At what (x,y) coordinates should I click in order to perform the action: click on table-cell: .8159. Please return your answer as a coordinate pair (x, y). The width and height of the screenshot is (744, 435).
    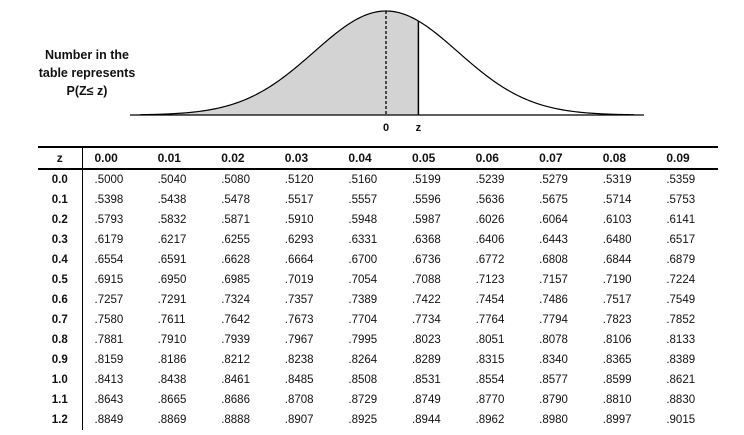
    Looking at the image, I should click on (109, 360).